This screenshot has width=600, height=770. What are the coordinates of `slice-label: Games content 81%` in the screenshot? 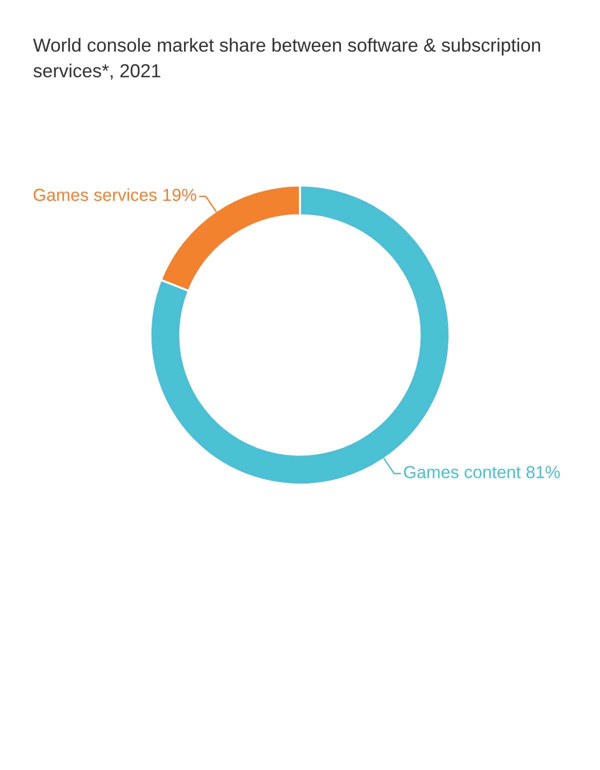 It's located at (482, 472).